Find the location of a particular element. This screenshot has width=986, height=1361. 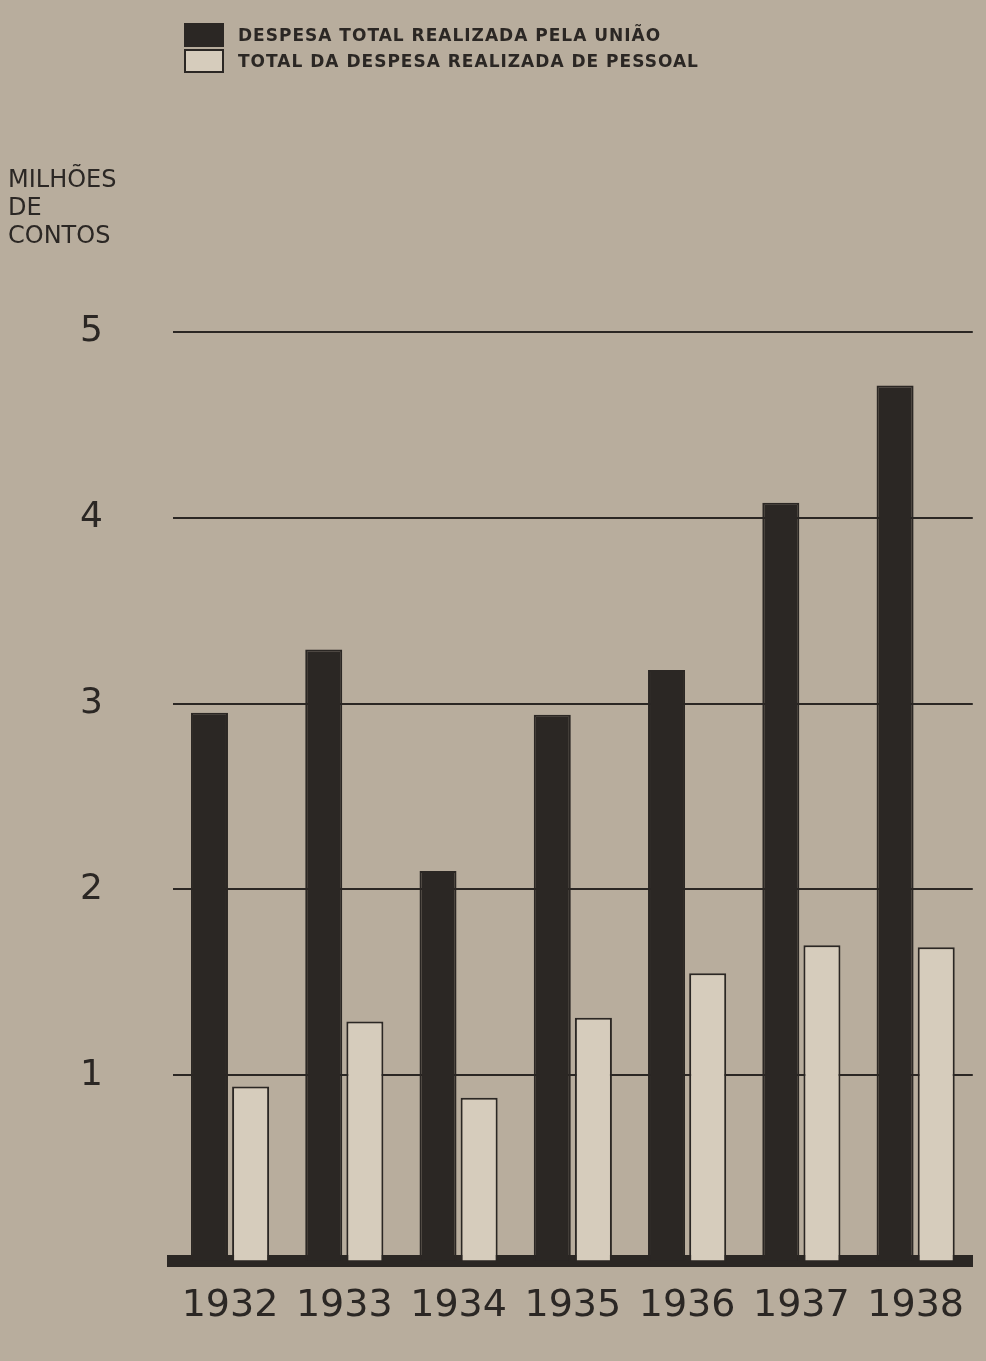

x-tick-label: 1935 is located at coordinates (573, 1303).